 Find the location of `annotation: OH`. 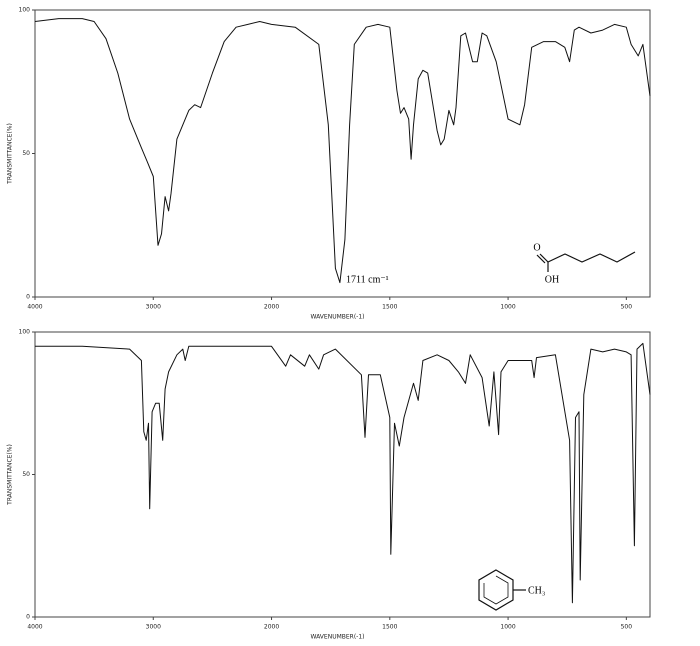

annotation: OH is located at coordinates (552, 279).